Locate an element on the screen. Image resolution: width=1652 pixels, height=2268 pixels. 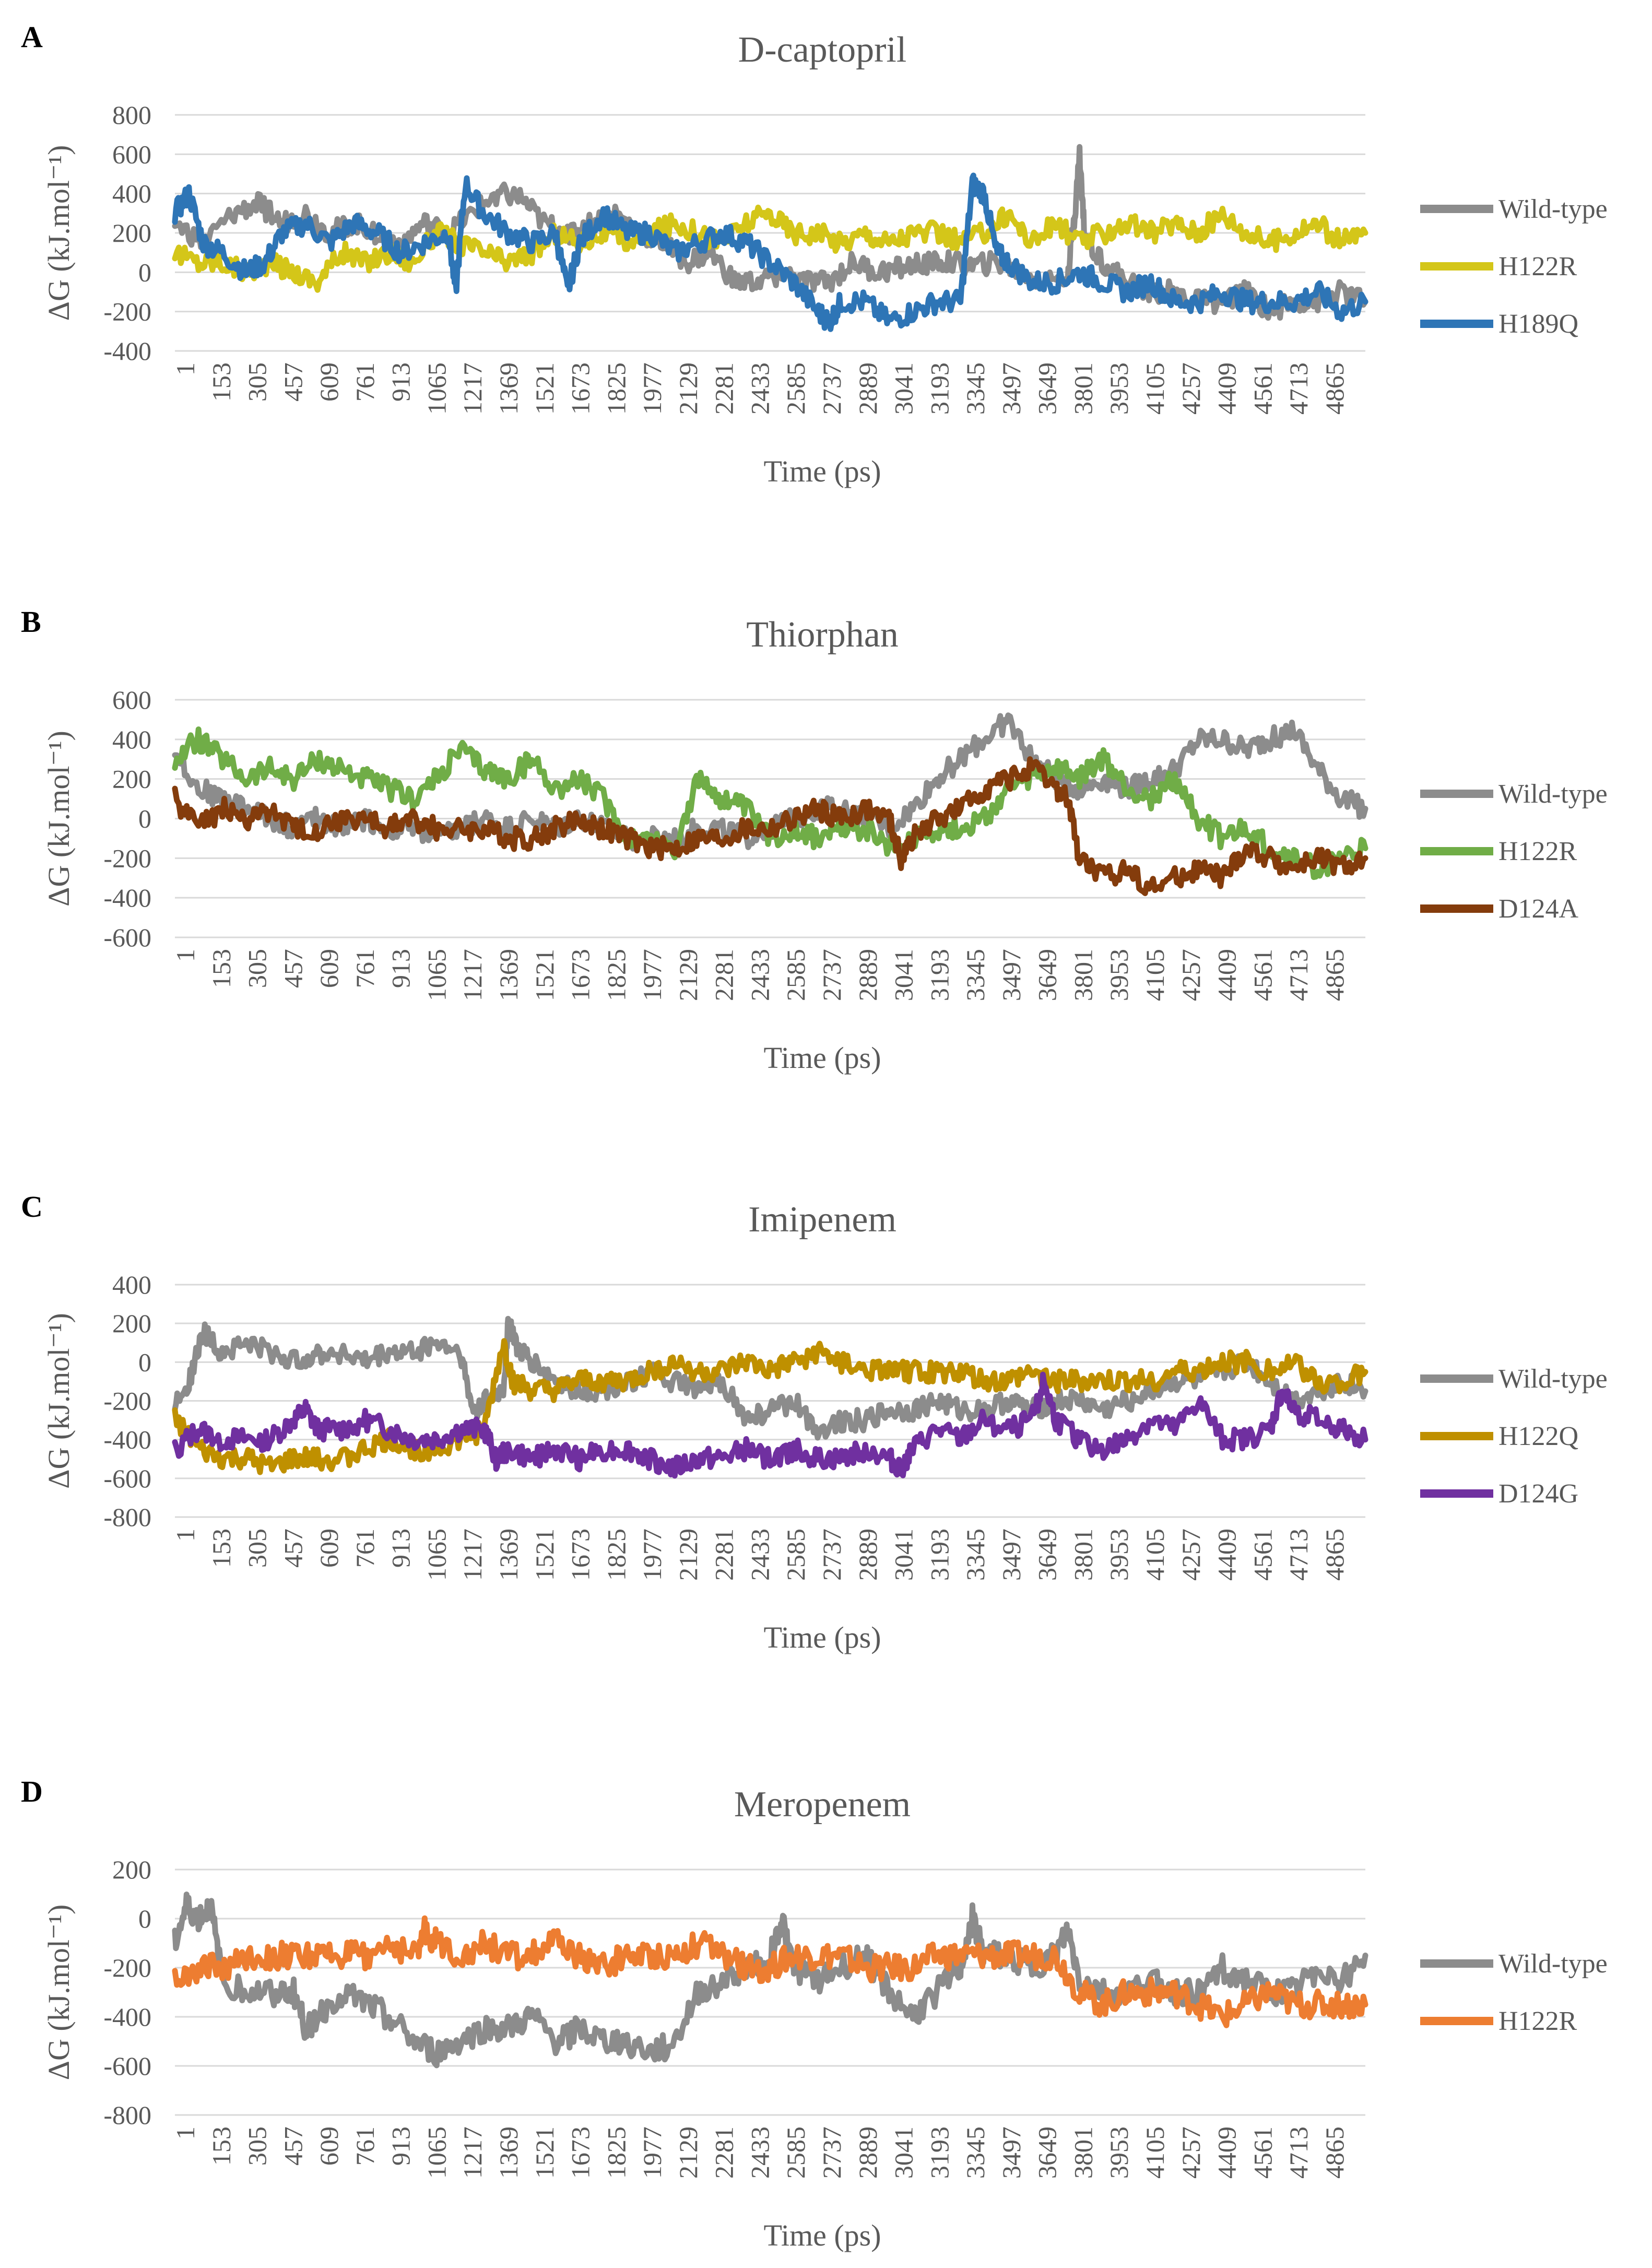
legend-label: H122R is located at coordinates (1538, 266).